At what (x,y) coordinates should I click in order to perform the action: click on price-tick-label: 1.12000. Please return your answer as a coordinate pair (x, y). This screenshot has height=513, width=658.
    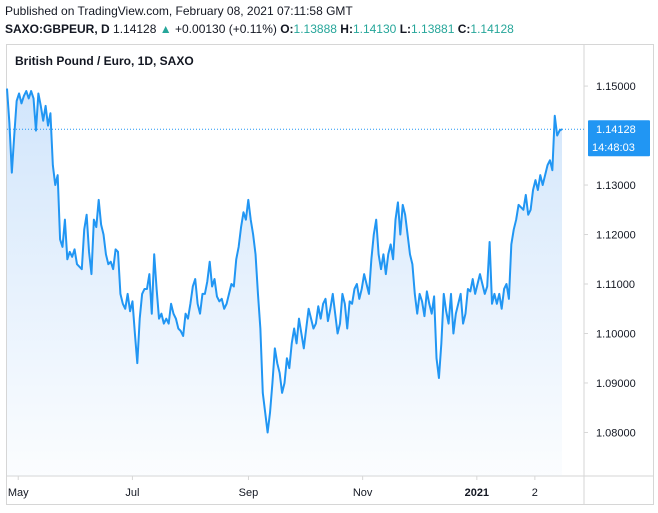
    Looking at the image, I should click on (616, 236).